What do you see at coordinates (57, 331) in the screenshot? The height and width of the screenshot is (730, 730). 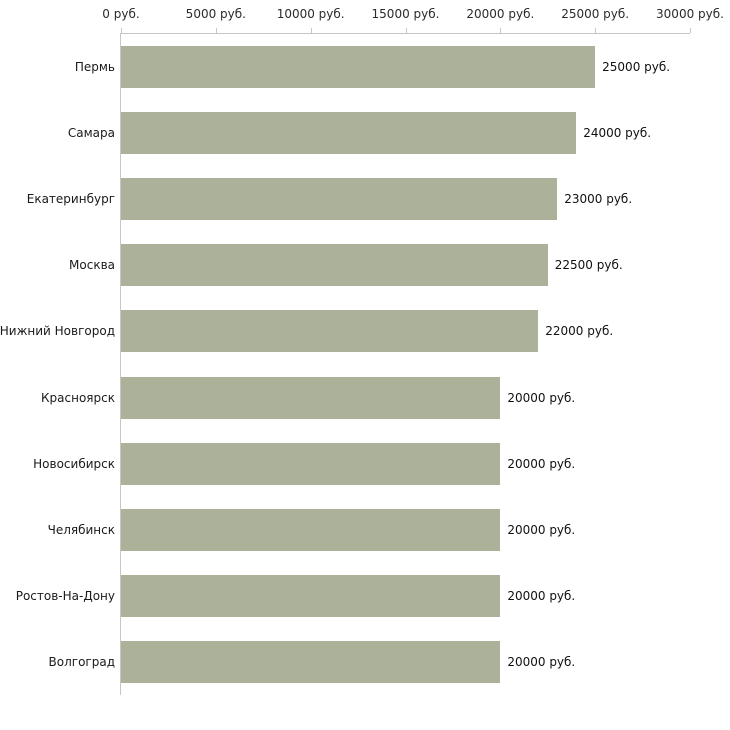 I see `category-label: Нижний Новгород` at bounding box center [57, 331].